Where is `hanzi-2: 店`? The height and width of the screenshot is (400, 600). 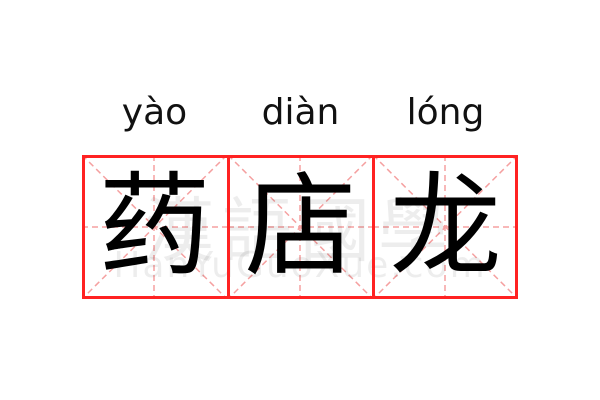 hanzi-2: 店 is located at coordinates (300, 227).